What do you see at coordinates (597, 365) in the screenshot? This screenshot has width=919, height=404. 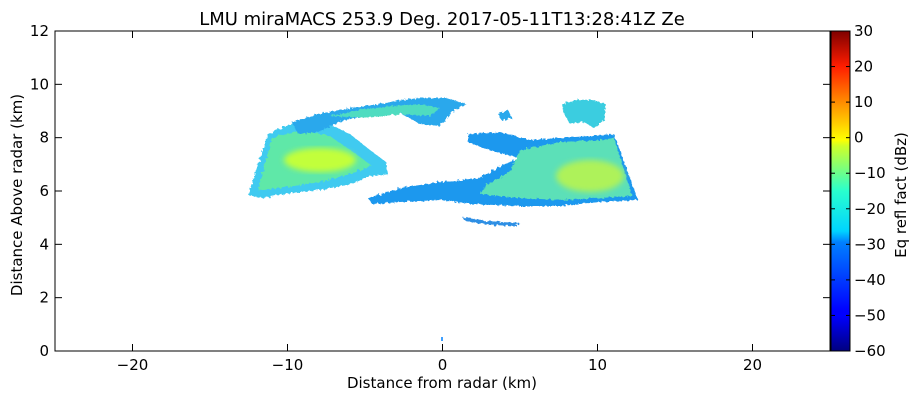 I see `x-tick-label: 10` at bounding box center [597, 365].